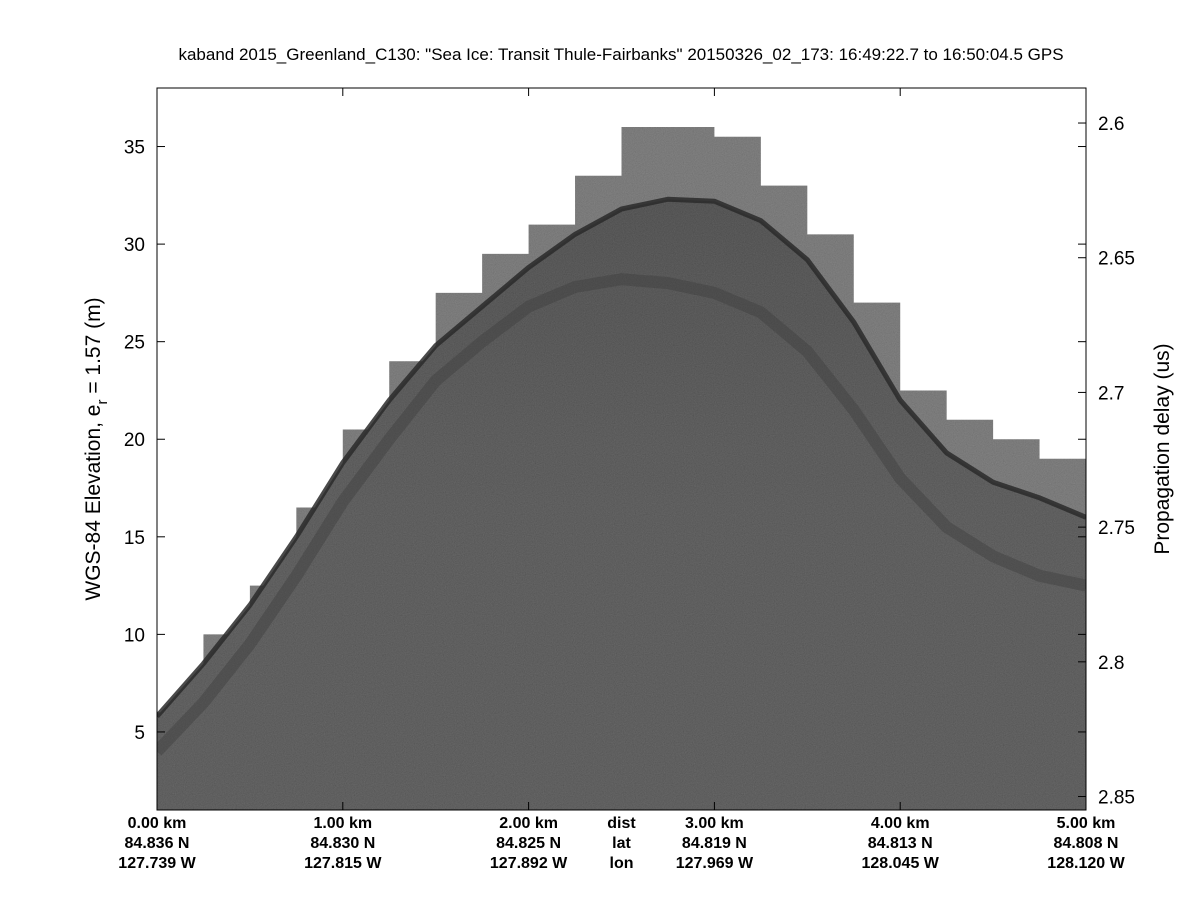 The image size is (1200, 900). I want to click on x-tick-dist-label: 5.00 km, so click(1086, 823).